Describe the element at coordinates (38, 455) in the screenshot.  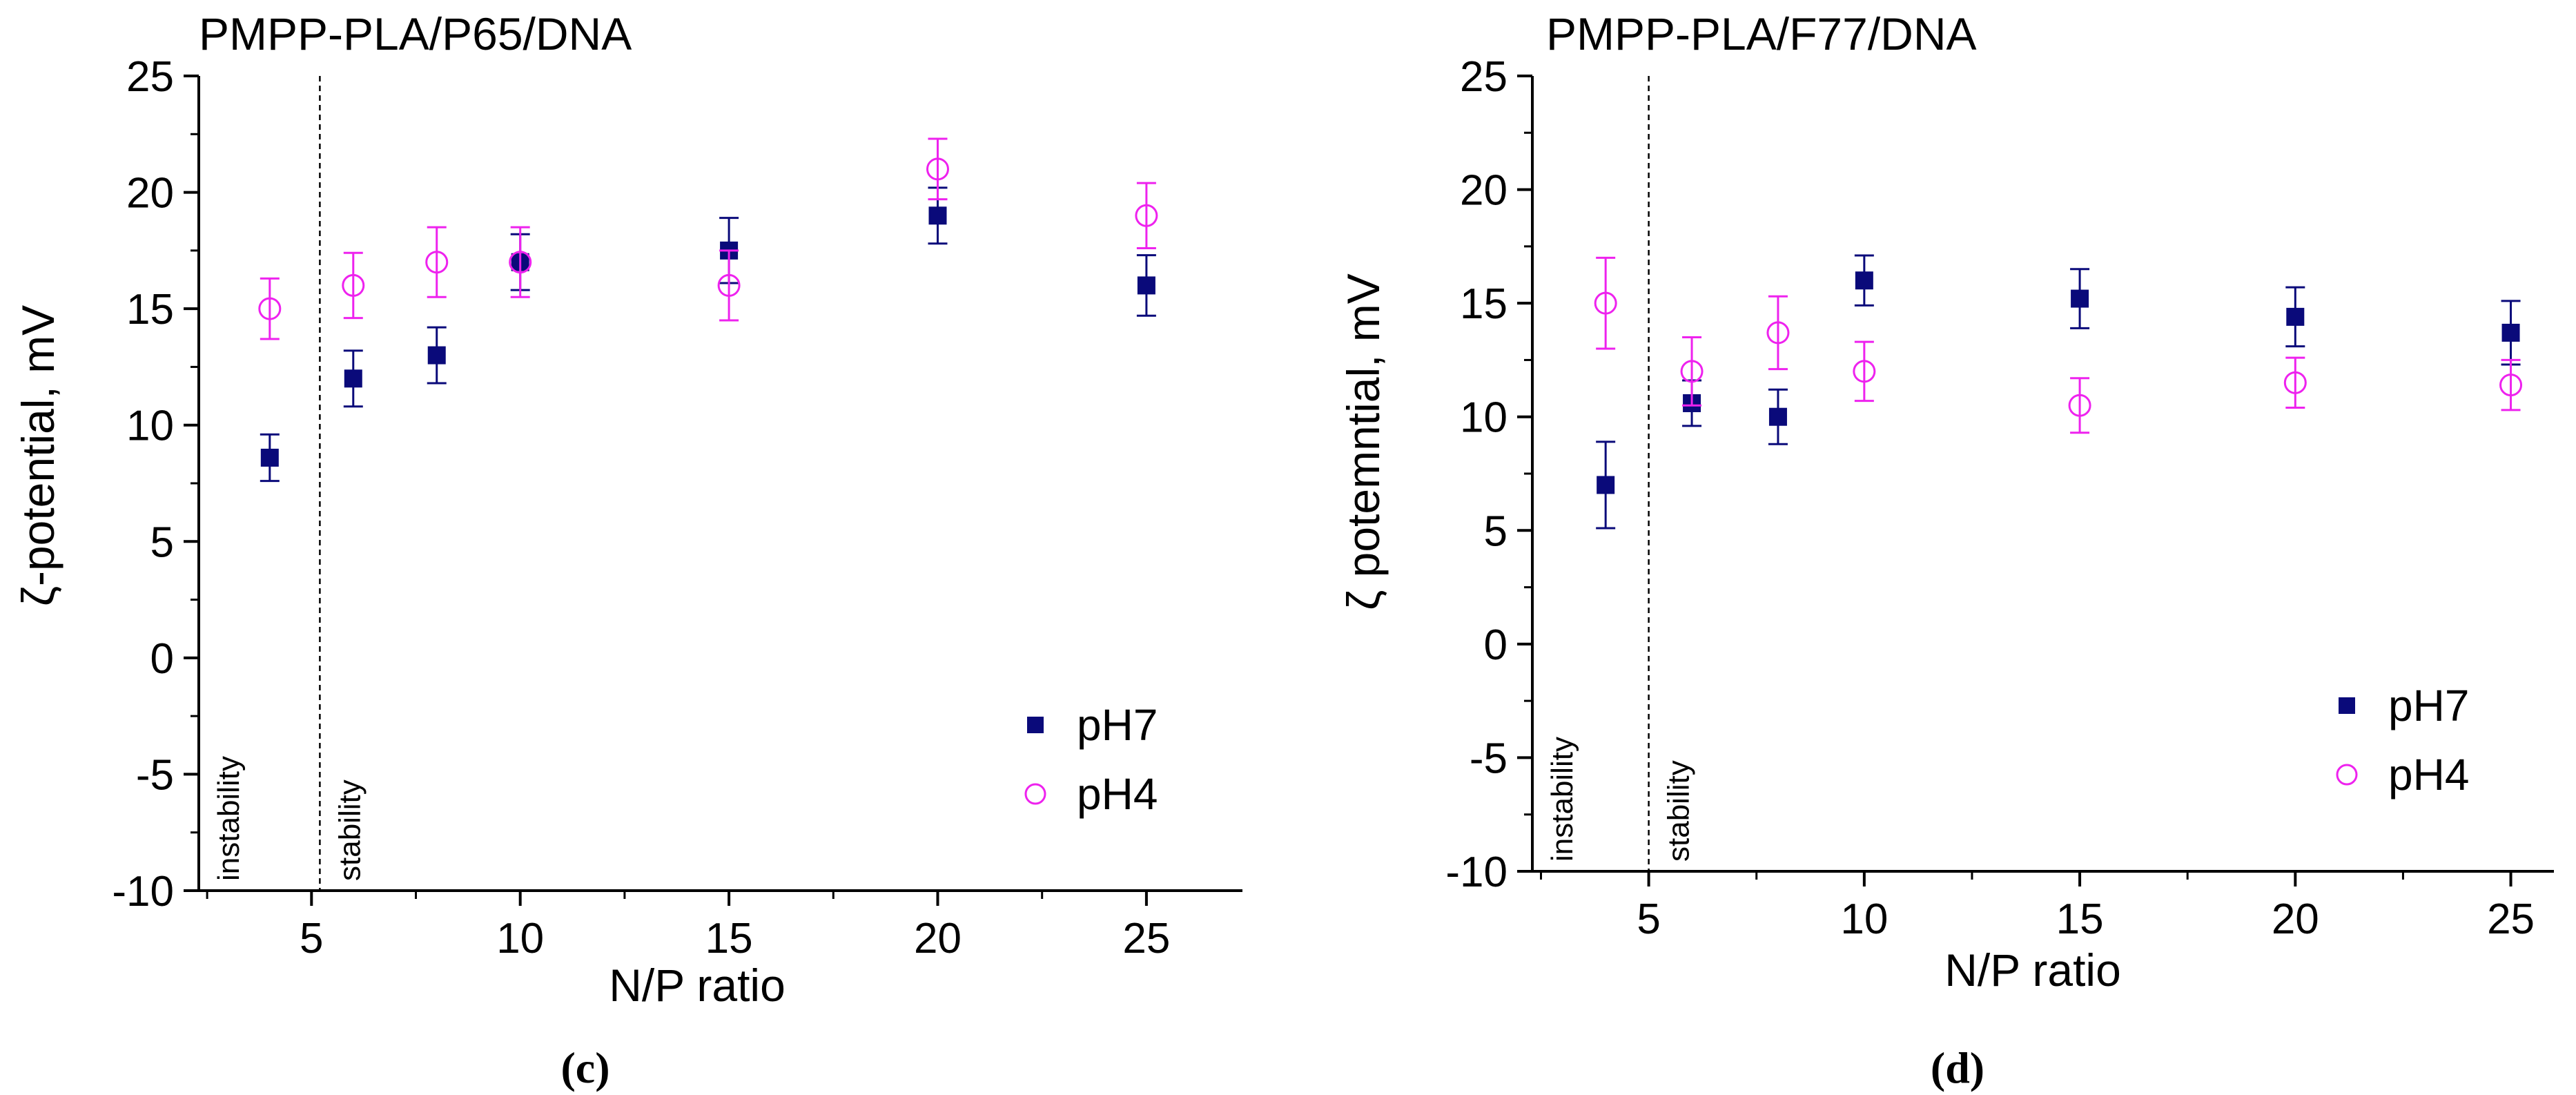
I see `y-axis-label: ζ-potential, mV` at that location.